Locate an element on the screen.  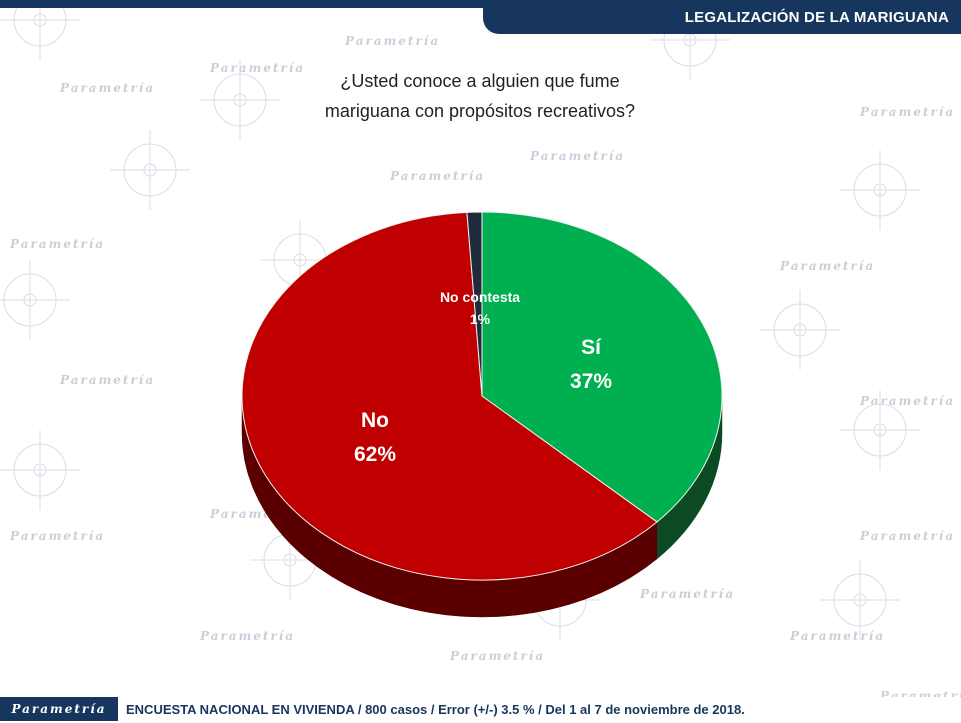
footer-brand-logo: Parametría is located at coordinates (59, 709).